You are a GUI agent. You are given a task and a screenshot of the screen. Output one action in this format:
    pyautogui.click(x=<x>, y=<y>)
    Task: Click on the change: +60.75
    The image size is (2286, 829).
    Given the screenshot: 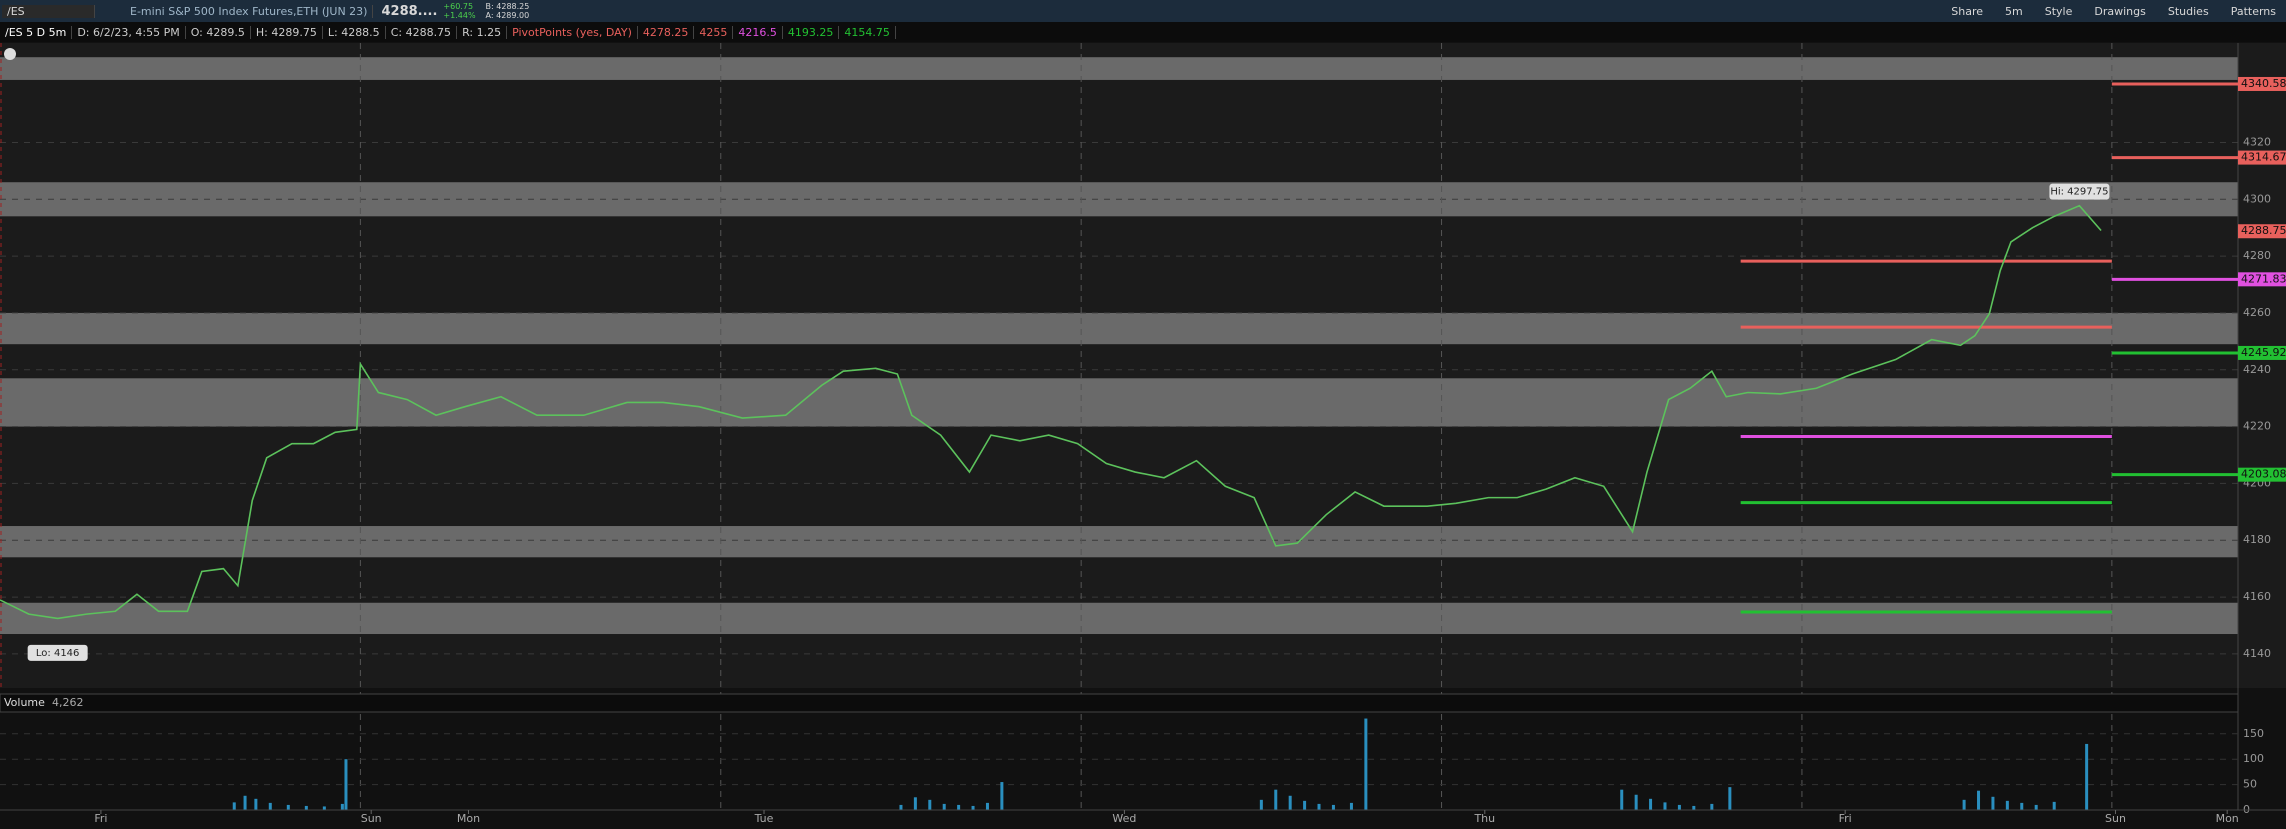 What is the action you would take?
    pyautogui.click(x=458, y=6)
    